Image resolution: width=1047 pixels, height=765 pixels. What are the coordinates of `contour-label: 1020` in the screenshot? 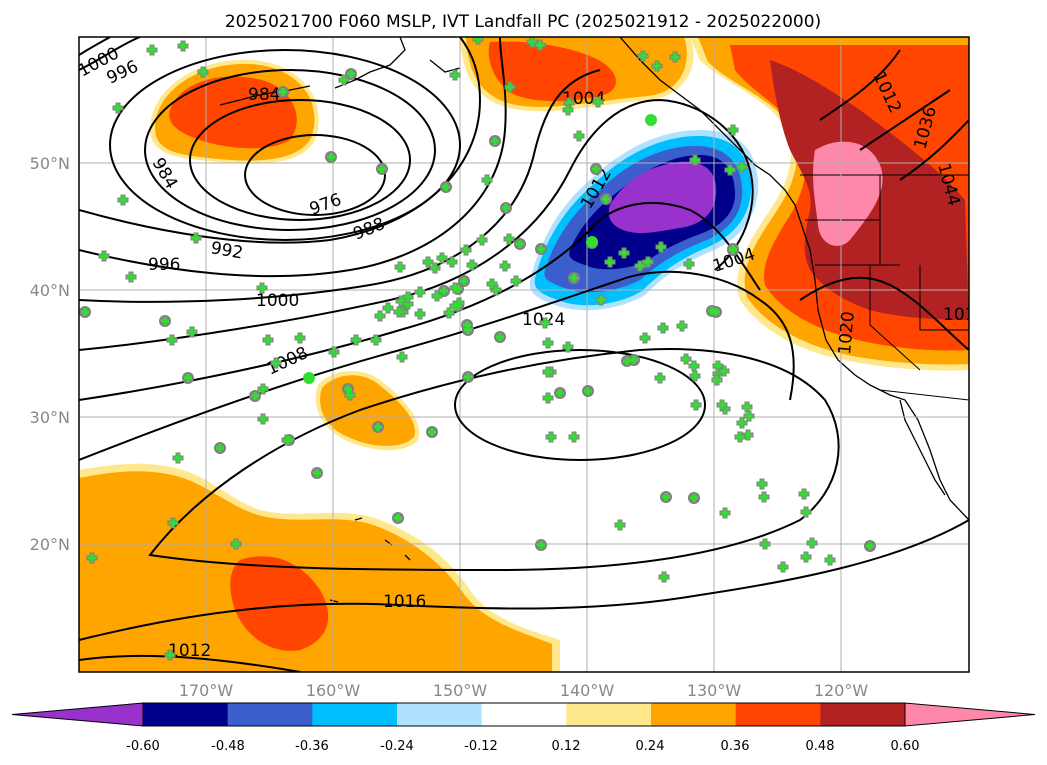 It's located at (847, 333).